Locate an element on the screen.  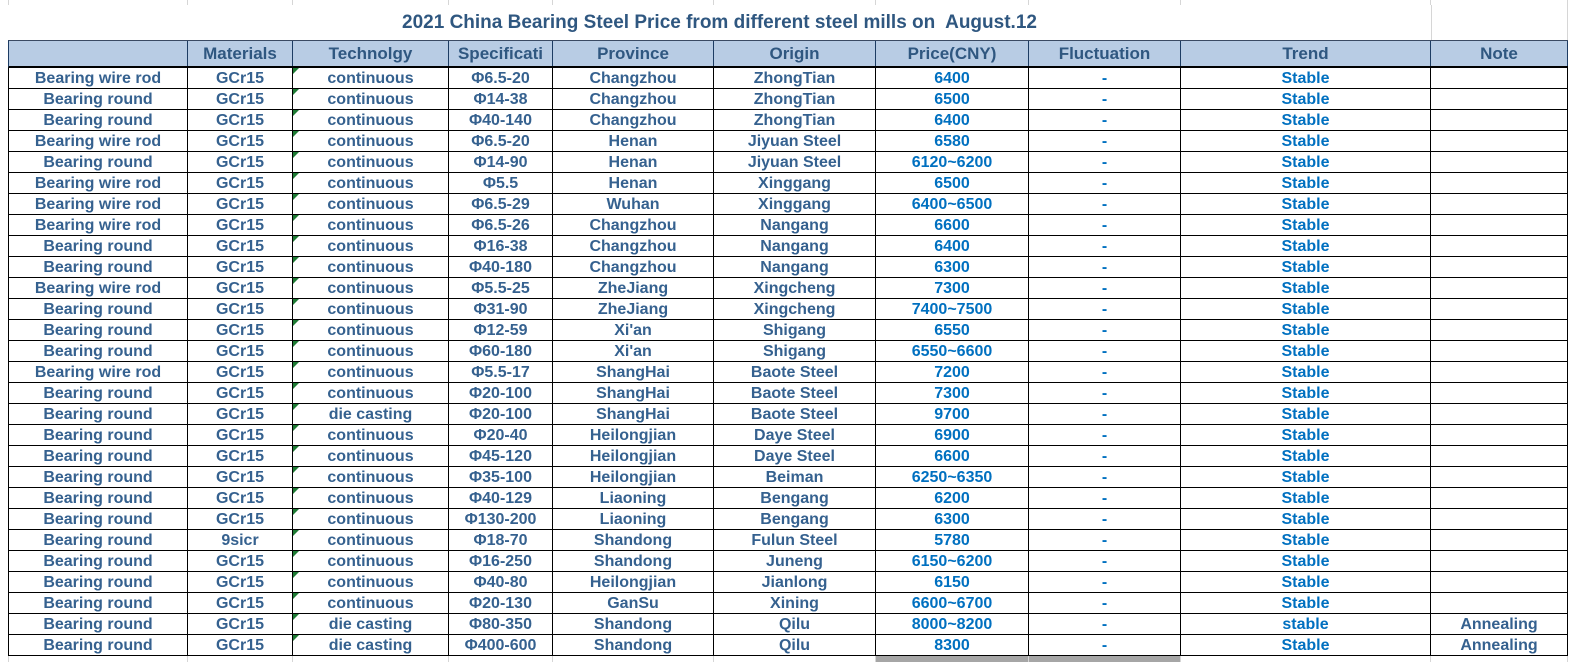
cell-specification: Φ40-180 is located at coordinates (501, 267).